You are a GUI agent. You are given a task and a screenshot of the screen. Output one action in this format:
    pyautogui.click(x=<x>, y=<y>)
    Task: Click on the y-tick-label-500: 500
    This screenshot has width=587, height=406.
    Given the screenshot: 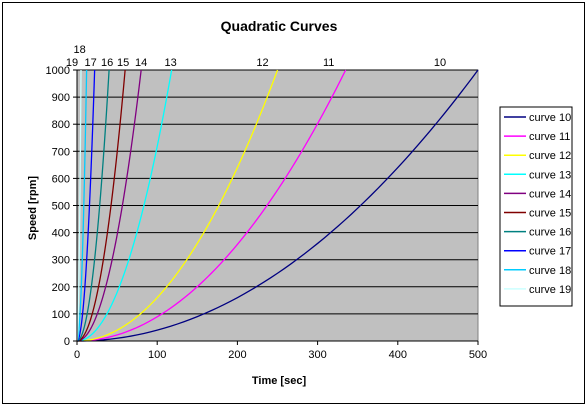 What is the action you would take?
    pyautogui.click(x=61, y=207)
    